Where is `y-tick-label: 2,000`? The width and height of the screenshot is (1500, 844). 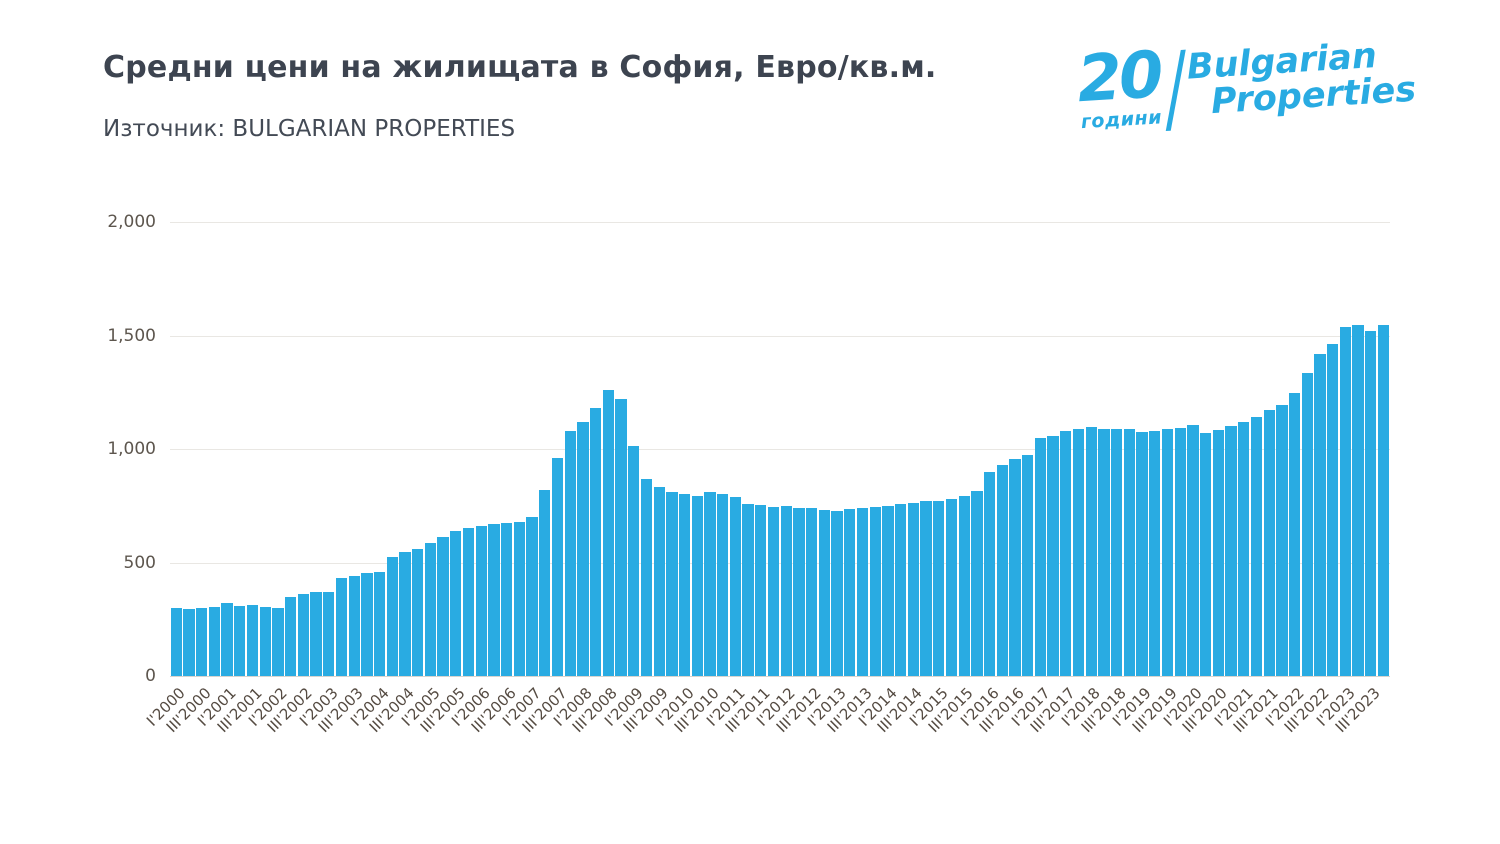
y-tick-label: 2,000 is located at coordinates (131, 222).